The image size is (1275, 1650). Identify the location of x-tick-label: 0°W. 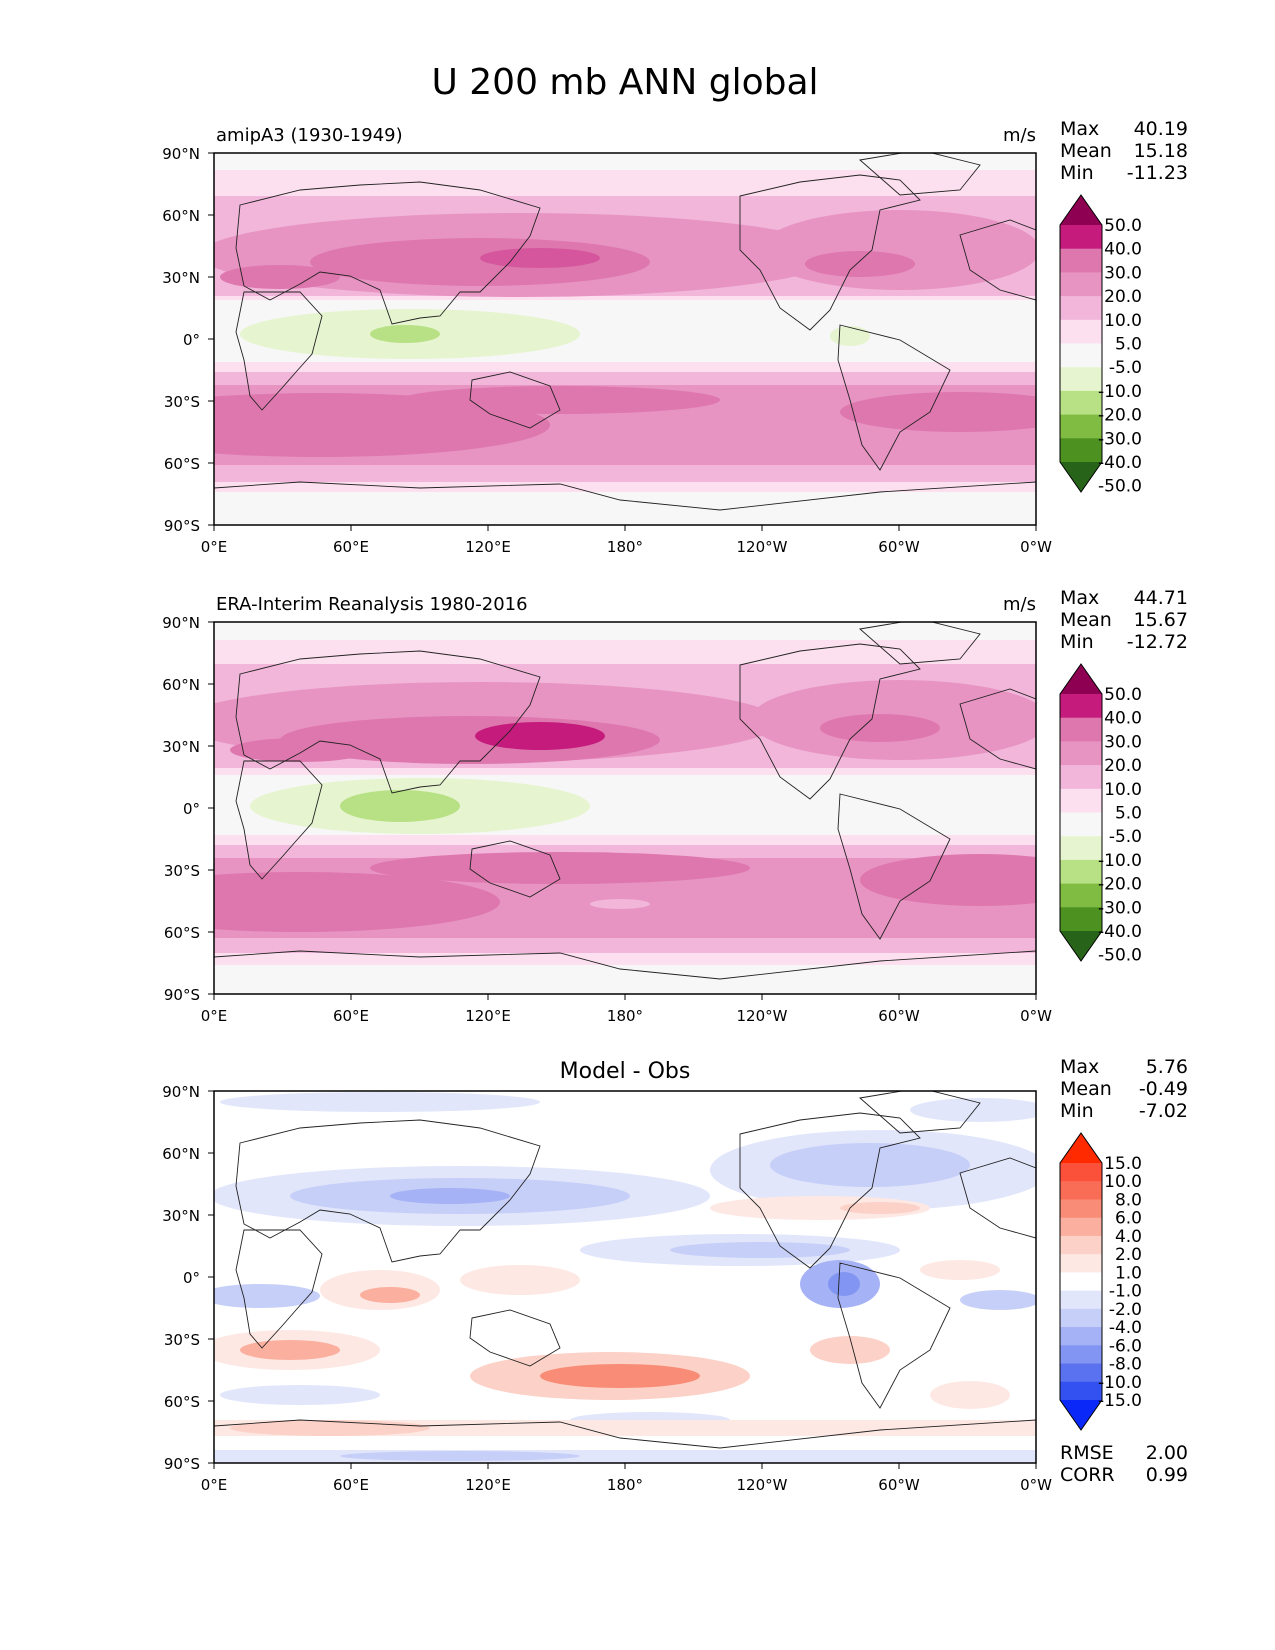
(1036, 1485).